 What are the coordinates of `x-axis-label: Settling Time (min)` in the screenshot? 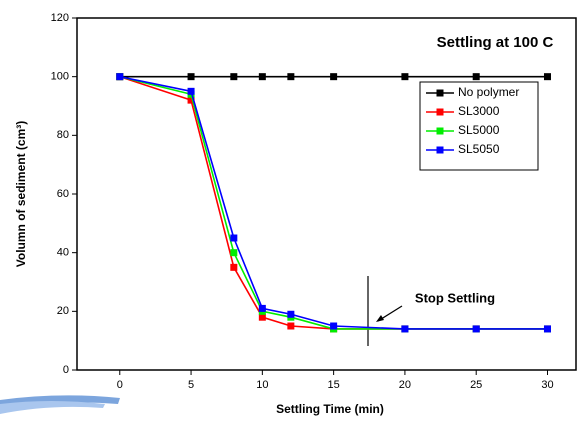 It's located at (330, 409).